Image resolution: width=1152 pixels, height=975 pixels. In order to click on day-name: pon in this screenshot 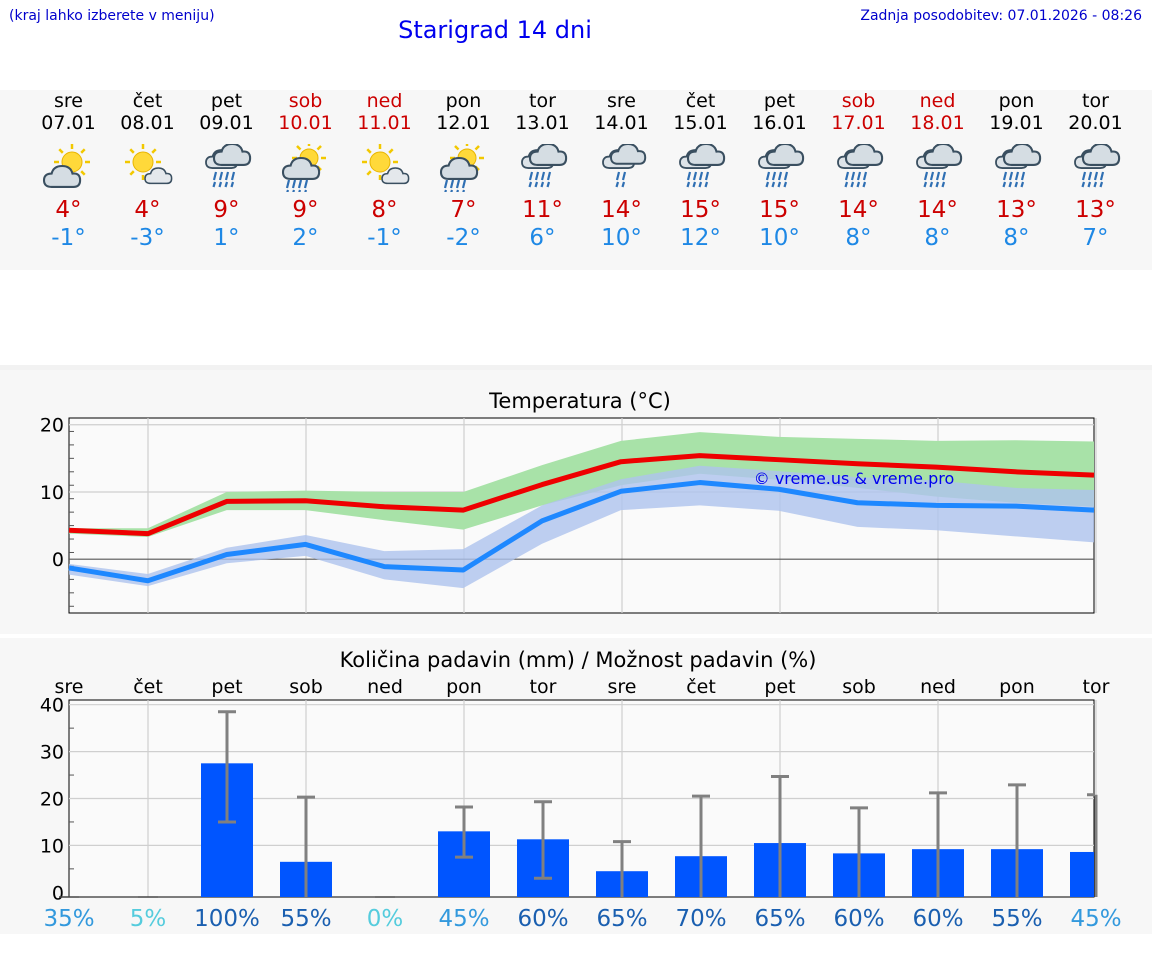, I will do `click(463, 101)`.